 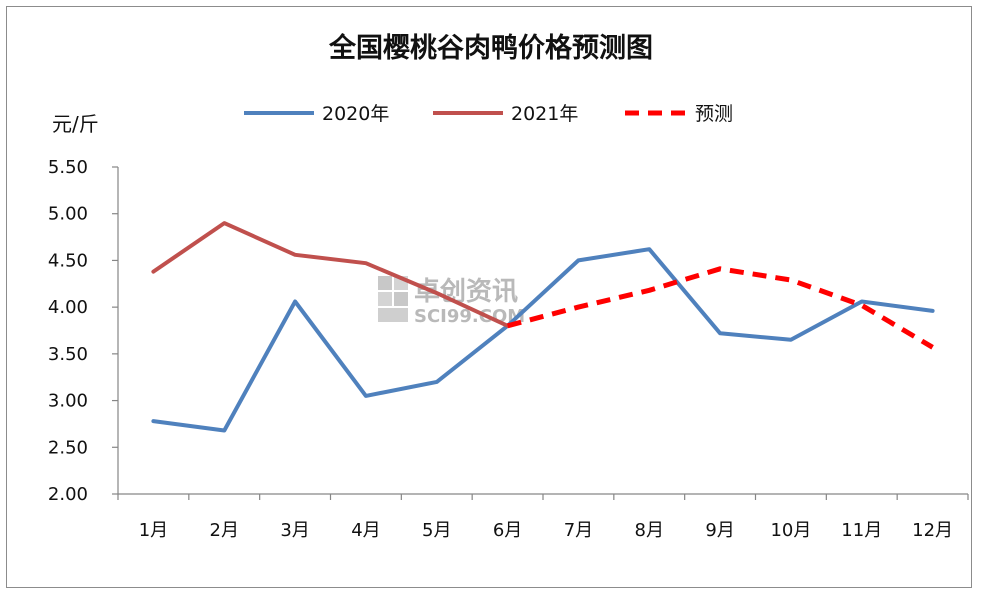 I want to click on legend-label-0: 2020年, so click(x=355, y=114).